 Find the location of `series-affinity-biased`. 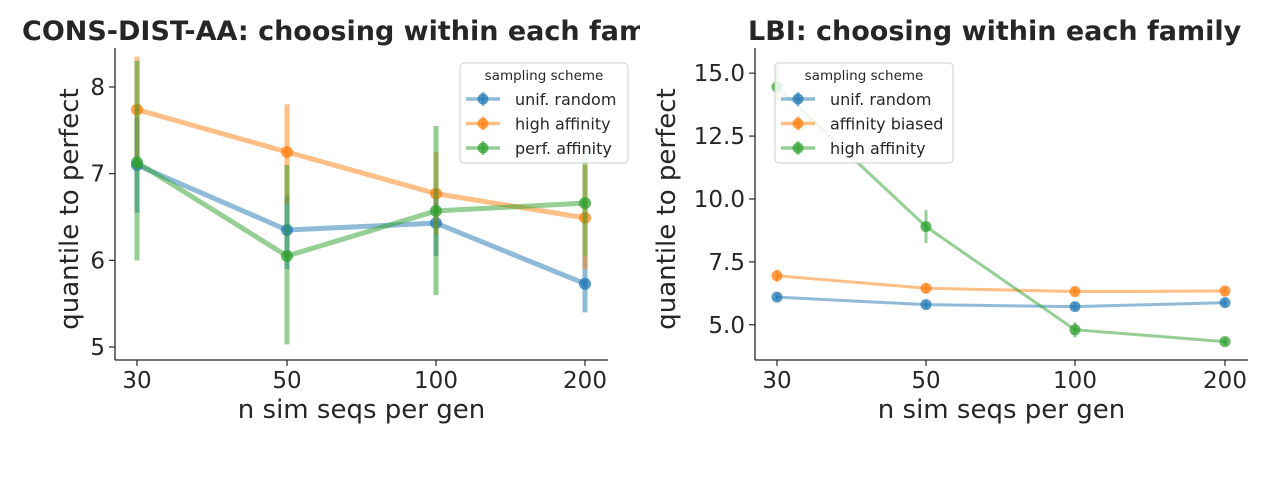

series-affinity-biased is located at coordinates (1001, 283).